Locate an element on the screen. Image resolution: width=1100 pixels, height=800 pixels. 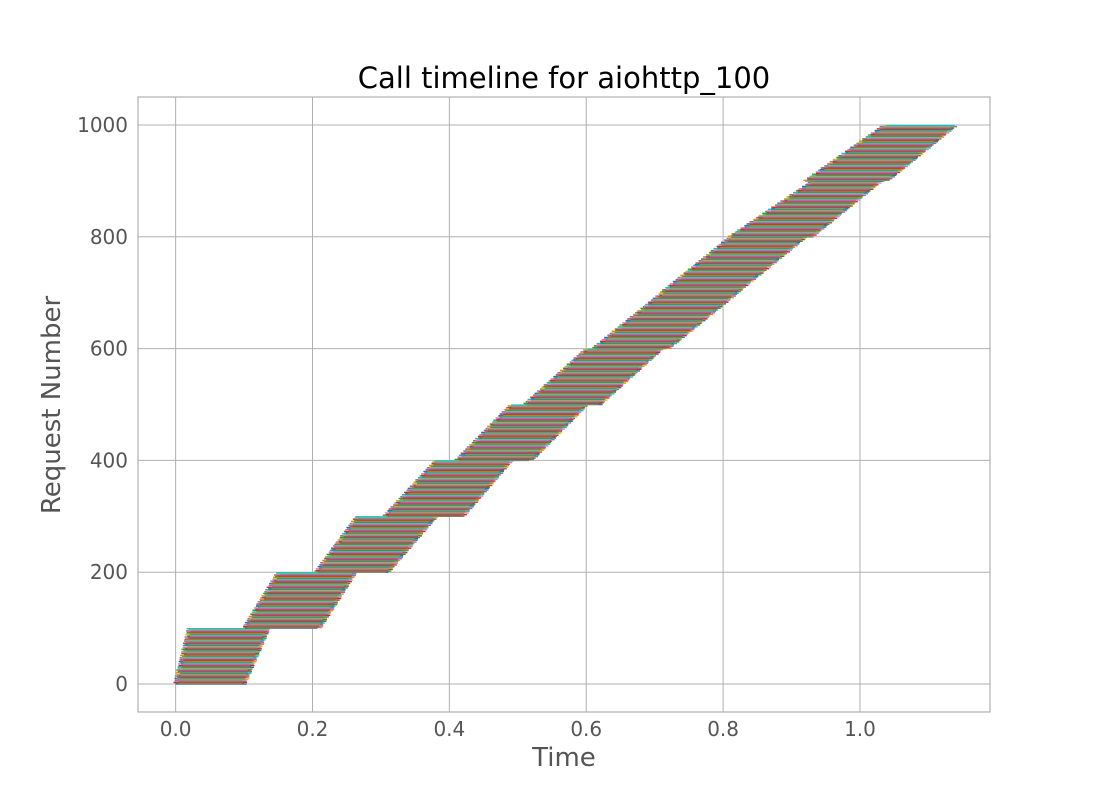
chart-title: Call timeline for aiohttp_100 is located at coordinates (564, 78).